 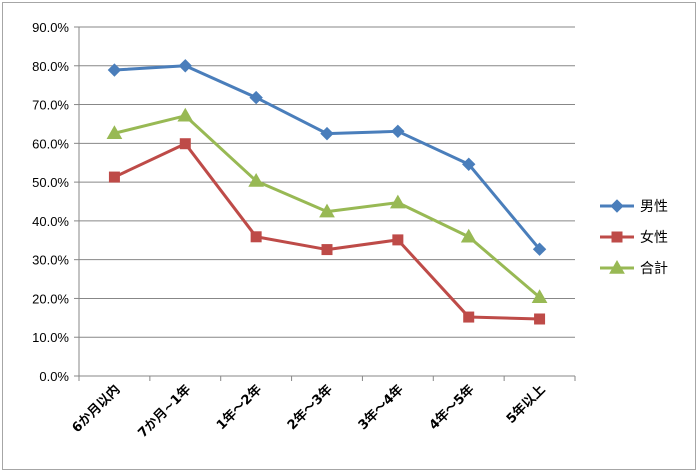 I want to click on legend-label: 合計, so click(x=654, y=269).